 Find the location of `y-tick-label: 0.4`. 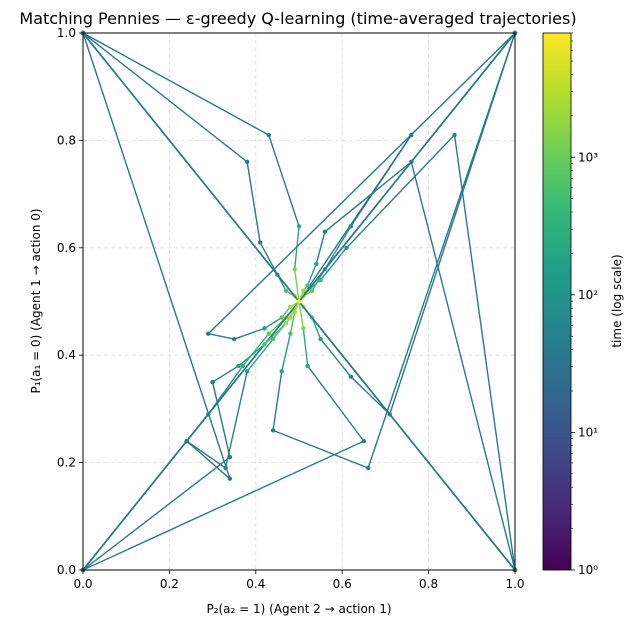

y-tick-label: 0.4 is located at coordinates (66, 355).